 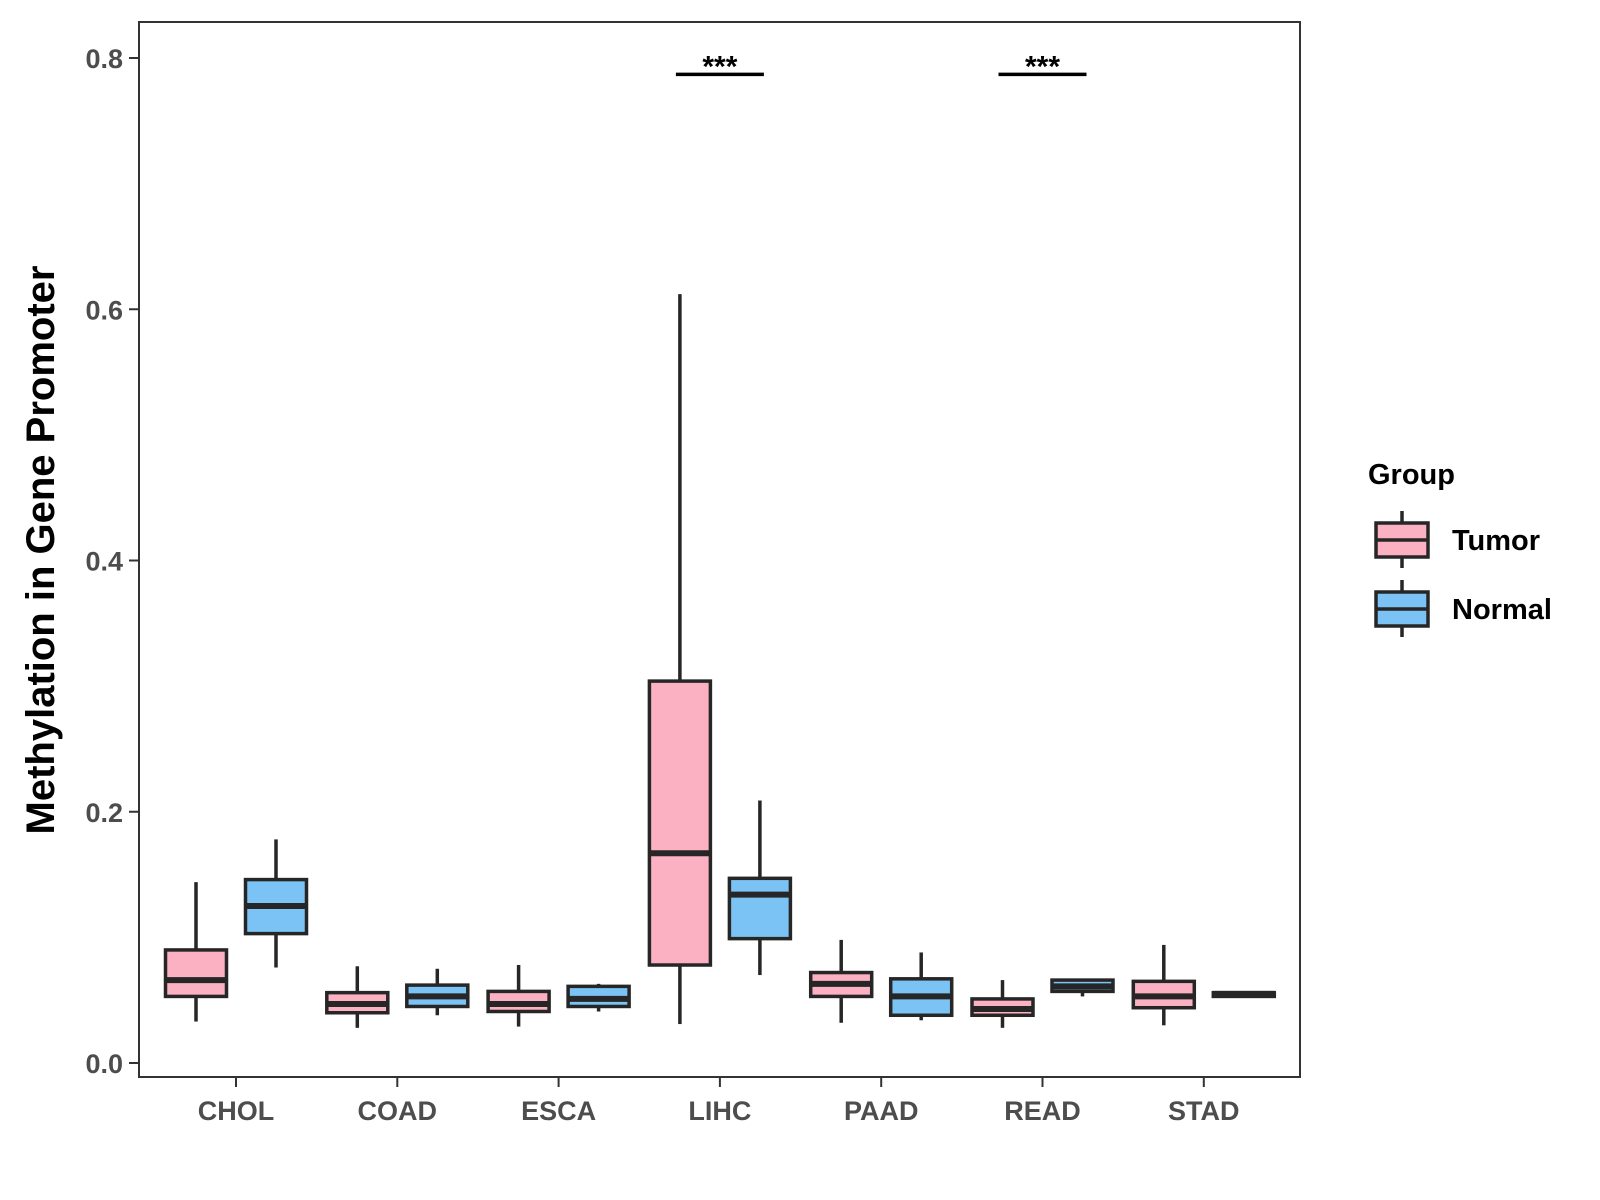 What do you see at coordinates (104, 59) in the screenshot?
I see `y-tick-label: 0.8` at bounding box center [104, 59].